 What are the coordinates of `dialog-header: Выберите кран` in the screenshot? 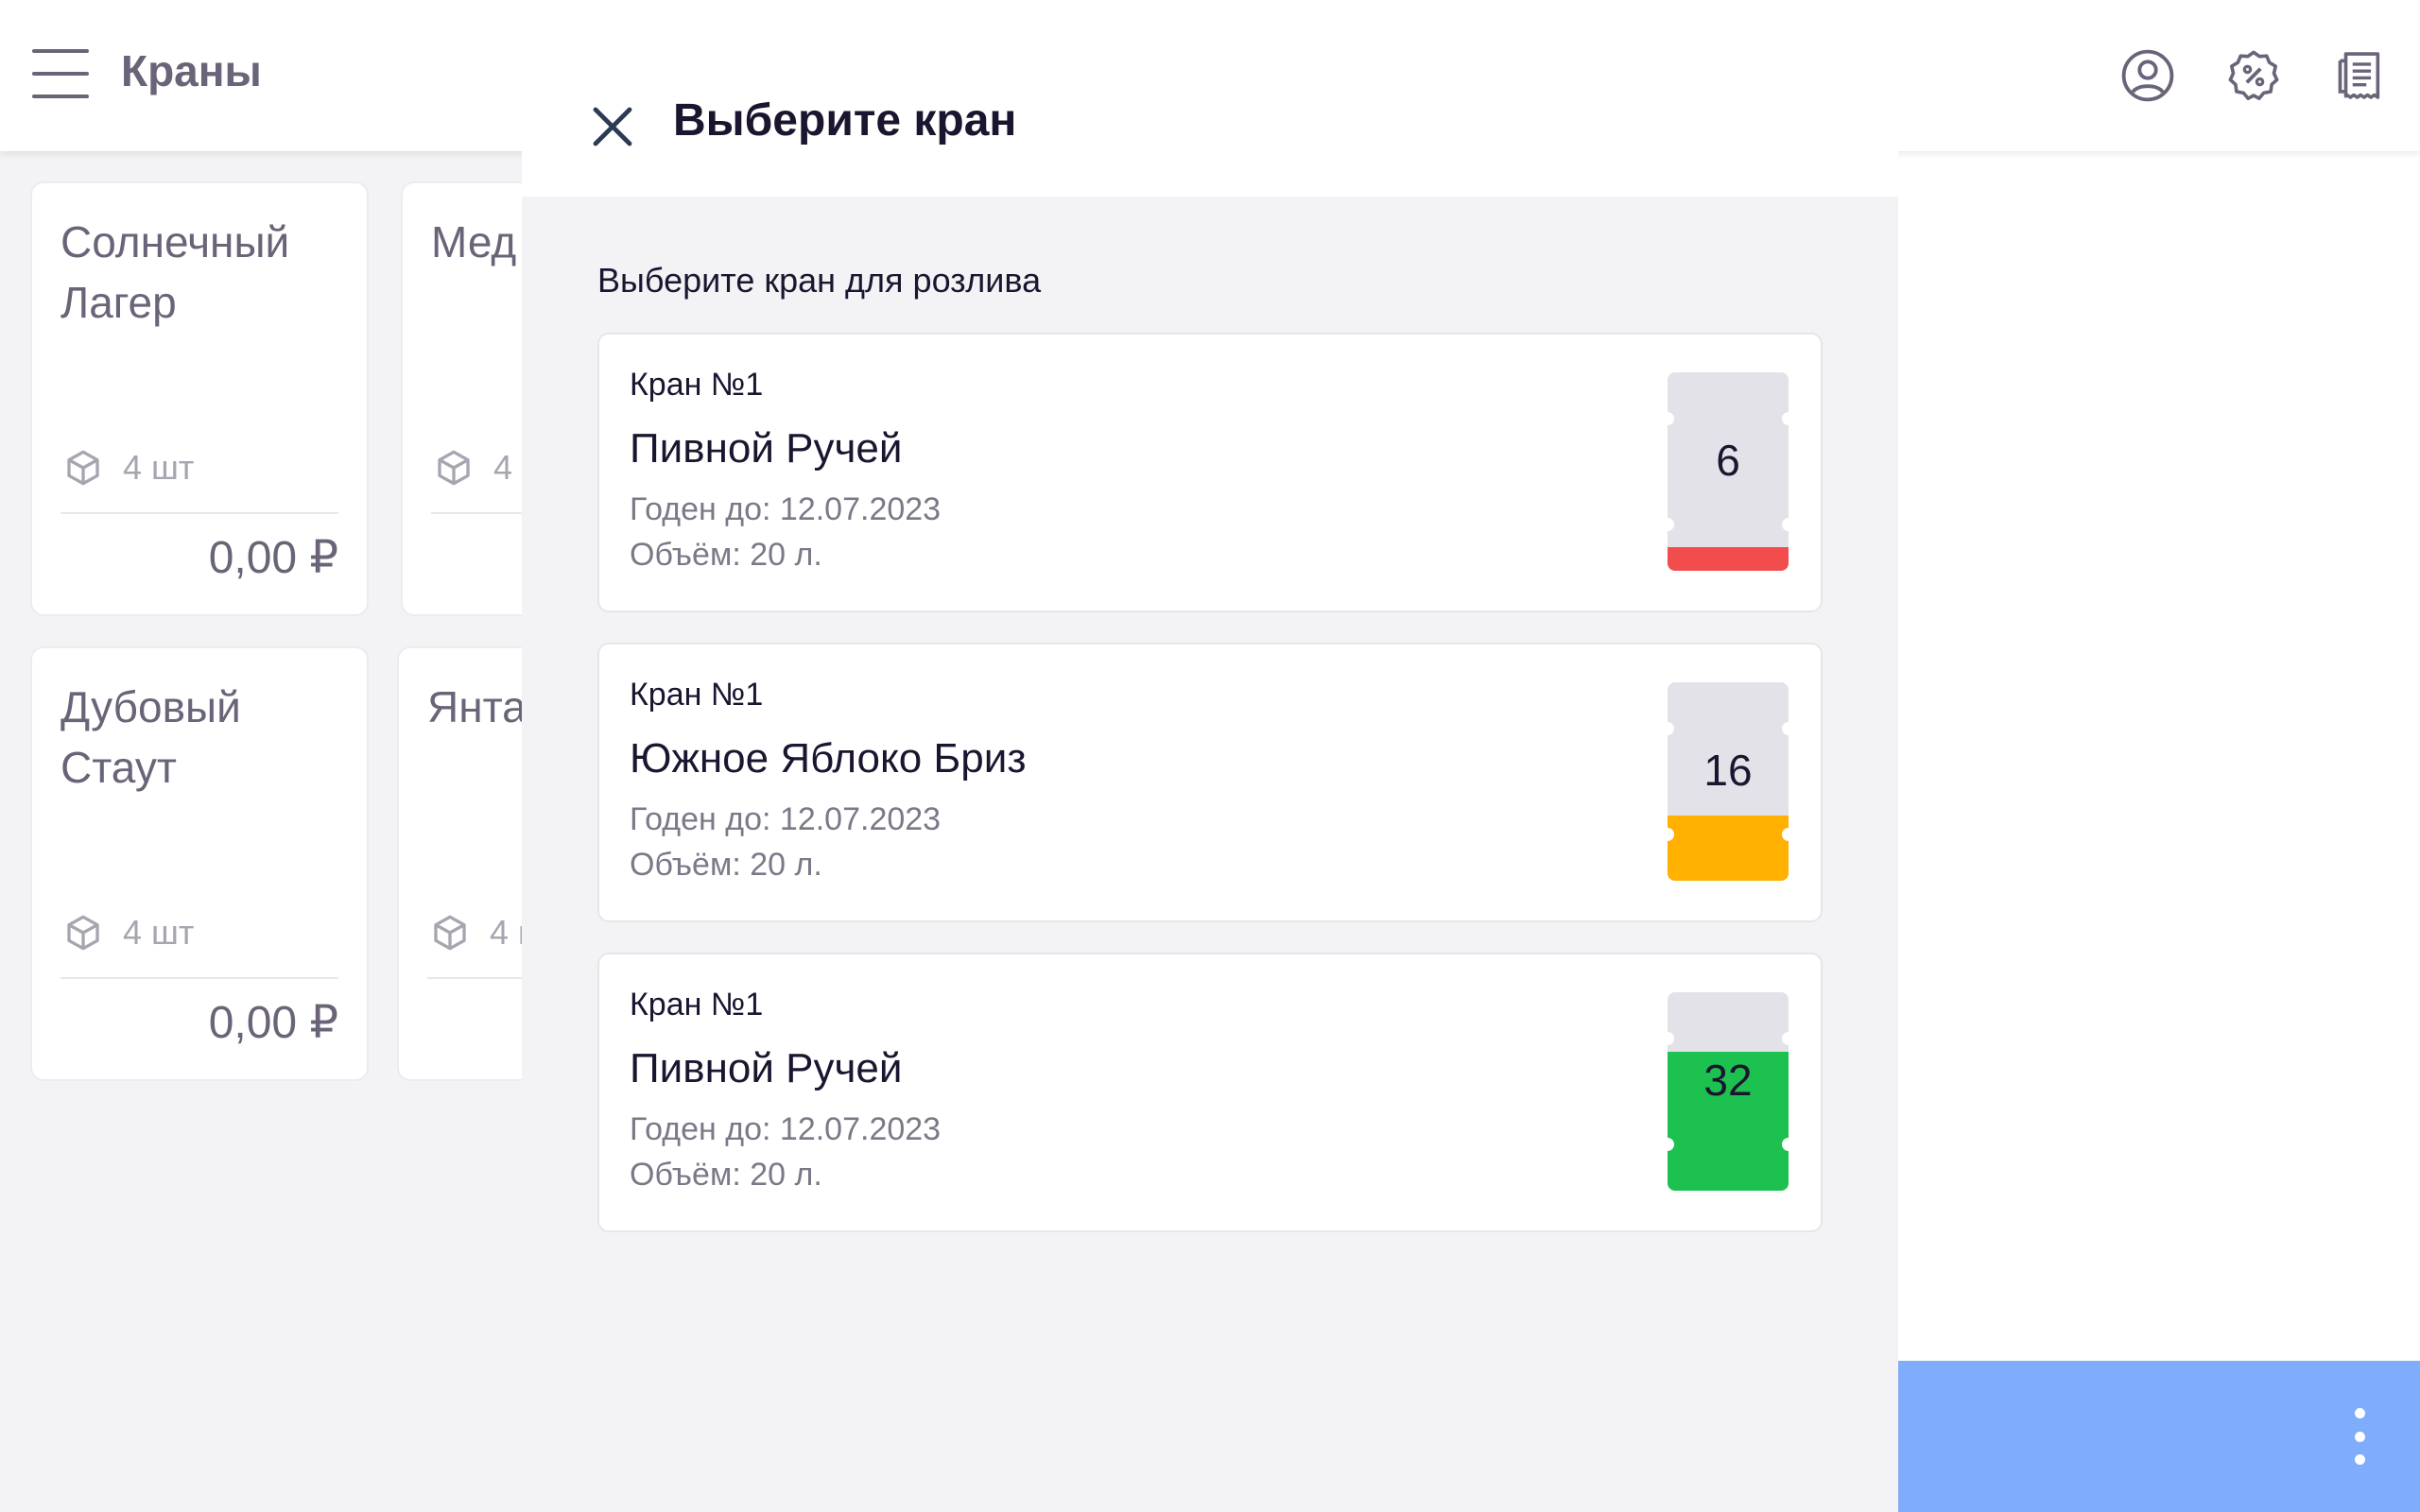 It's located at (1210, 98).